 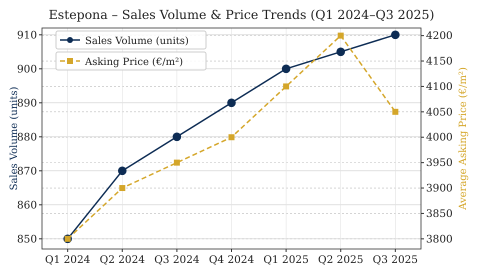 I want to click on x-tick-label: Q3 2024, so click(x=177, y=260).